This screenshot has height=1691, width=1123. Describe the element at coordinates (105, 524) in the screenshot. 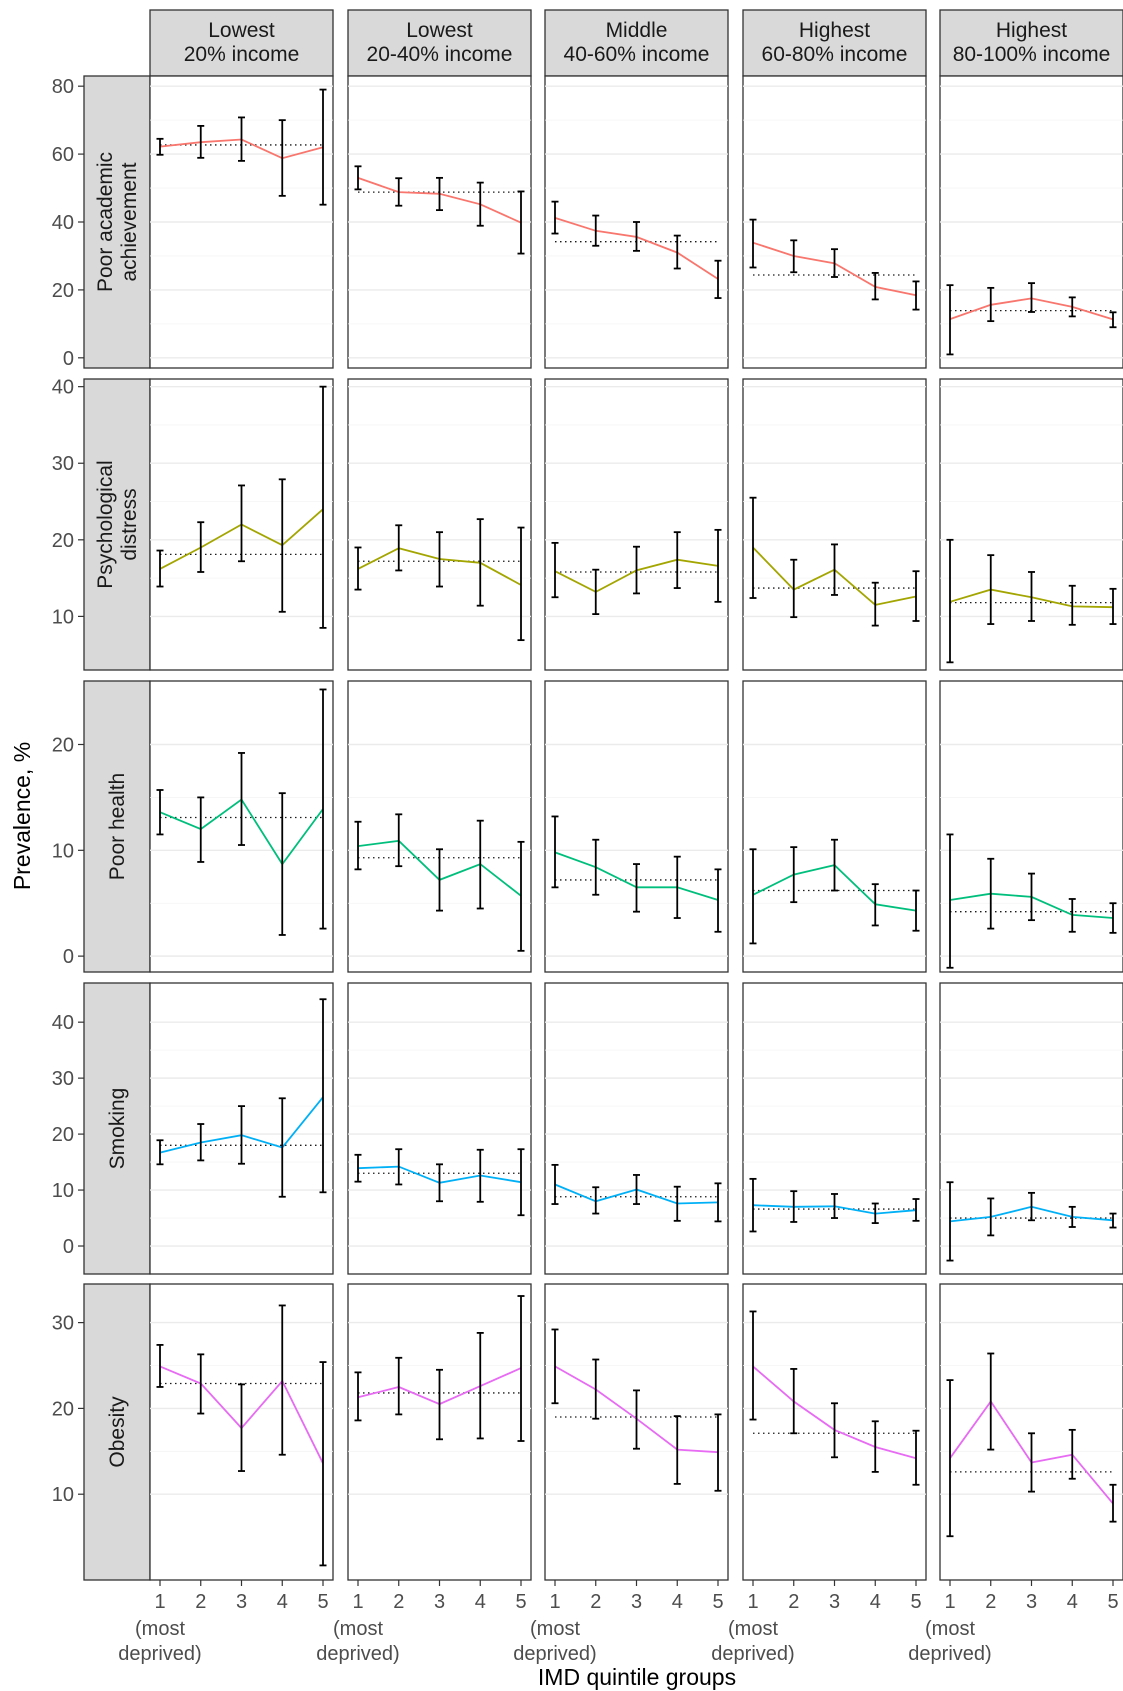

I see `row-strip-label: Psychological` at that location.